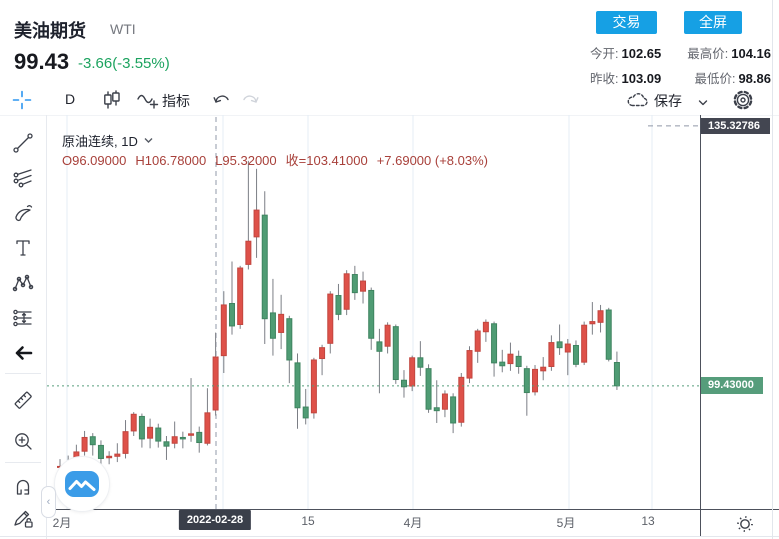  Describe the element at coordinates (215, 520) in the screenshot. I see `crosshair-date-badge: 2022-02-28` at that location.